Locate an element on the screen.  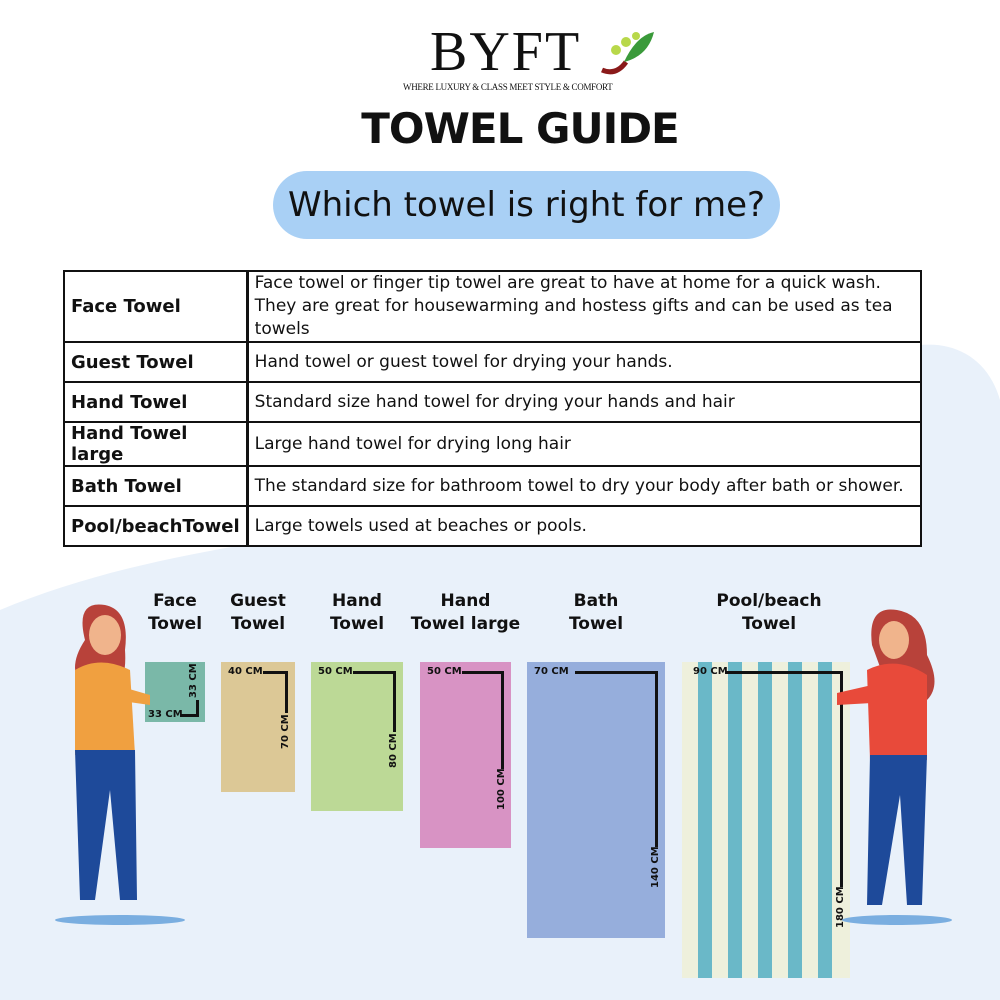
height-label: 140 CM is located at coordinates (655, 867).